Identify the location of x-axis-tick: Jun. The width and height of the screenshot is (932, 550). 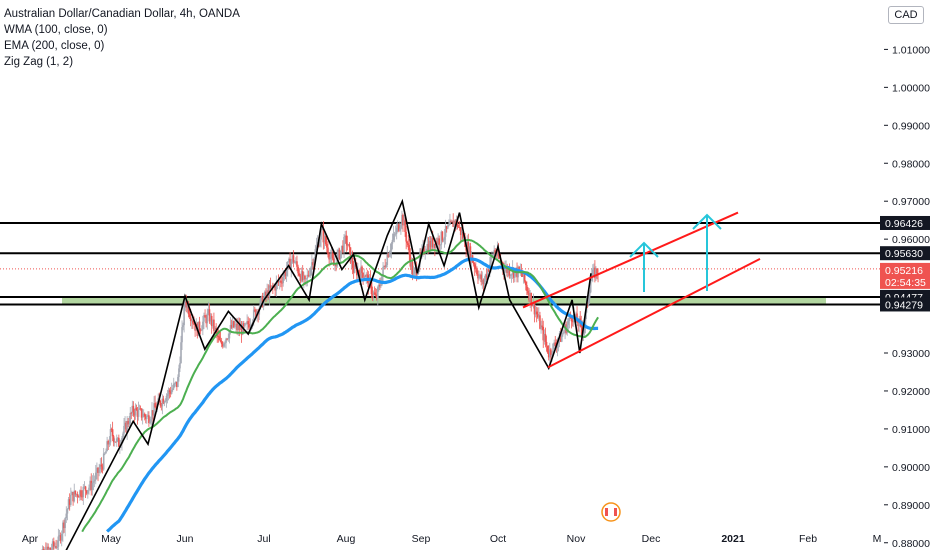
(185, 539).